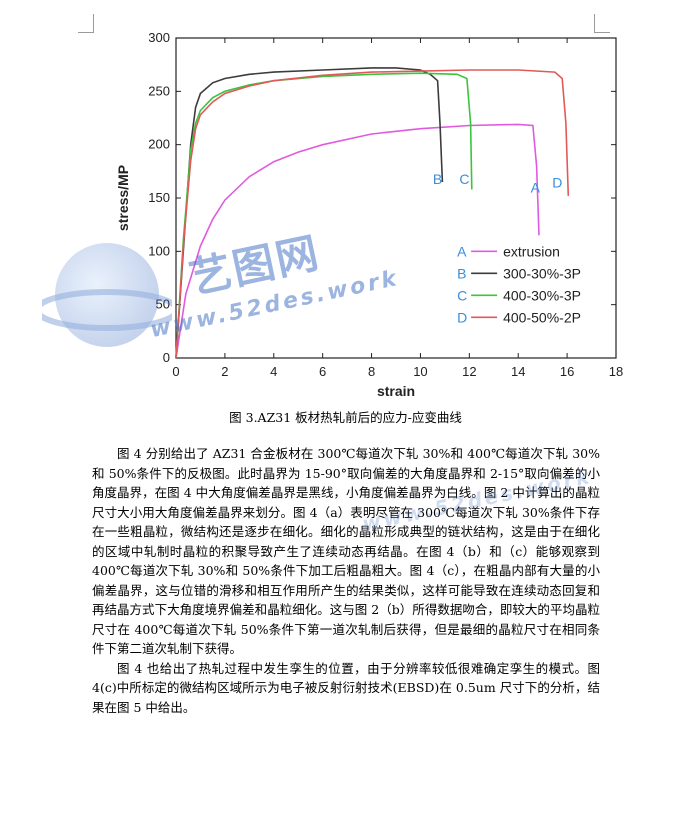  Describe the element at coordinates (123, 198) in the screenshot. I see `y-axis-title: stress/MP` at that location.